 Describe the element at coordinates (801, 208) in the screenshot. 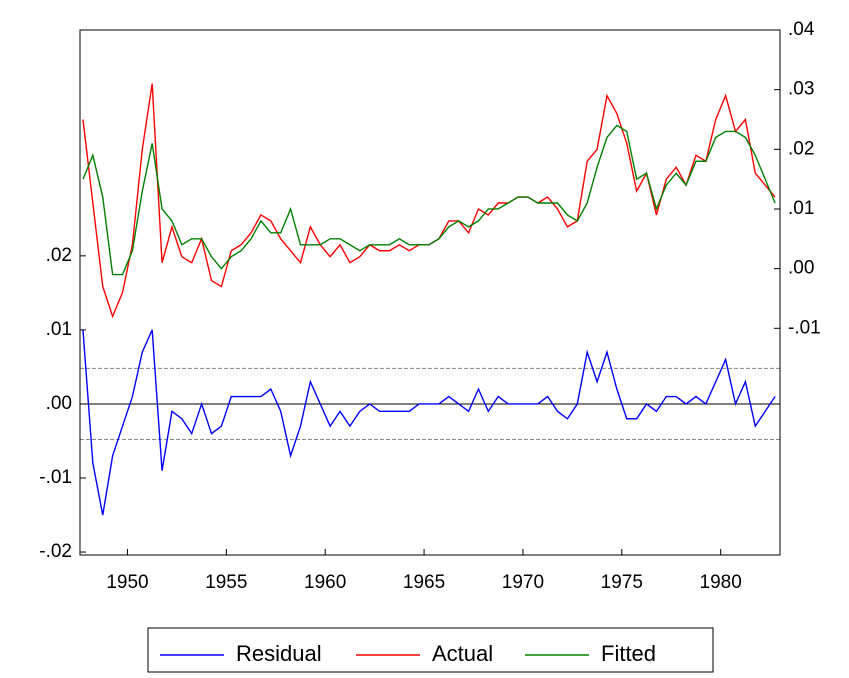

I see `y2-tick-label: .01` at that location.